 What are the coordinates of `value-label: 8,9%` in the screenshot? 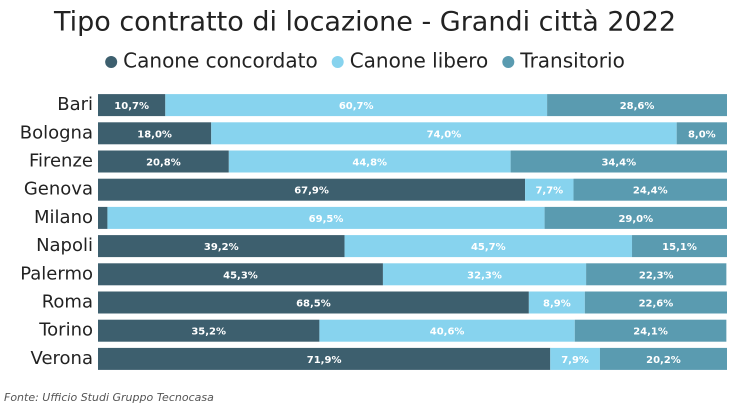 It's located at (557, 304).